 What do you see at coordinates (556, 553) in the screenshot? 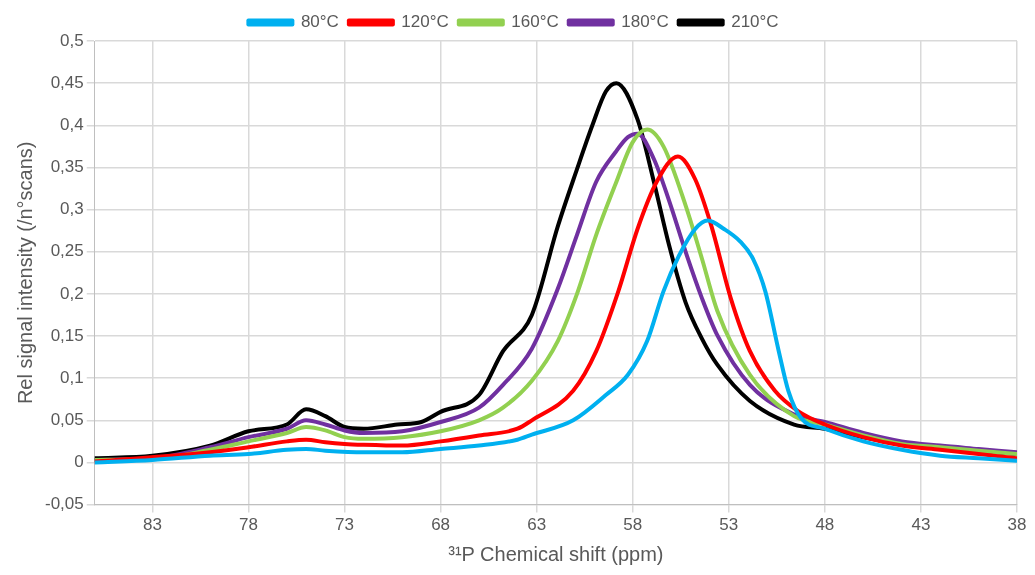
I see `x-axis-title: ³¹P Chemical shift (ppm)` at bounding box center [556, 553].